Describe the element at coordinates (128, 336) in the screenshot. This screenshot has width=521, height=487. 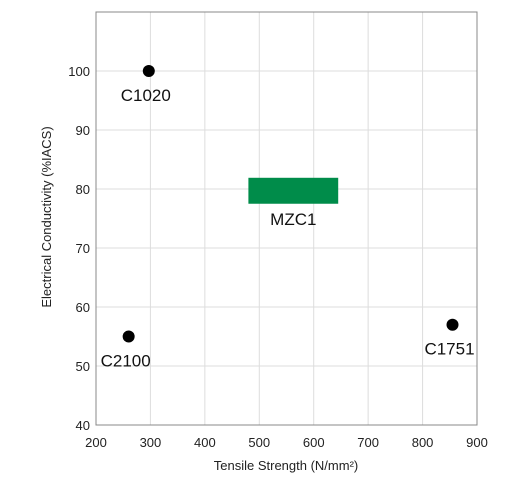
I see `data-point-c2100` at that location.